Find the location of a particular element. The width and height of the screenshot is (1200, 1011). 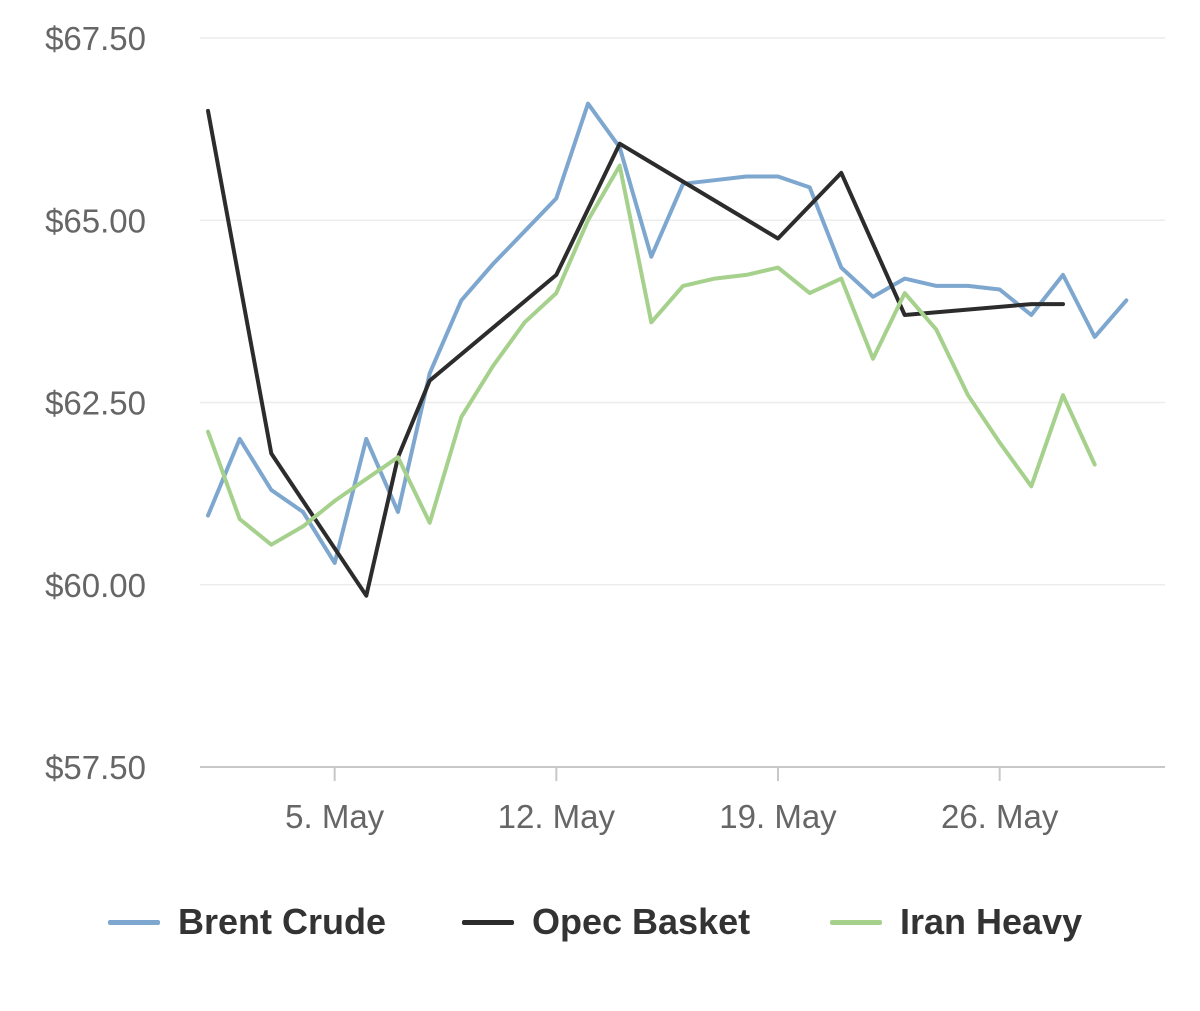

y-axis-labels: $57.50 $60.00 $62.50 $65.00 $67.50 is located at coordinates (95, 403).